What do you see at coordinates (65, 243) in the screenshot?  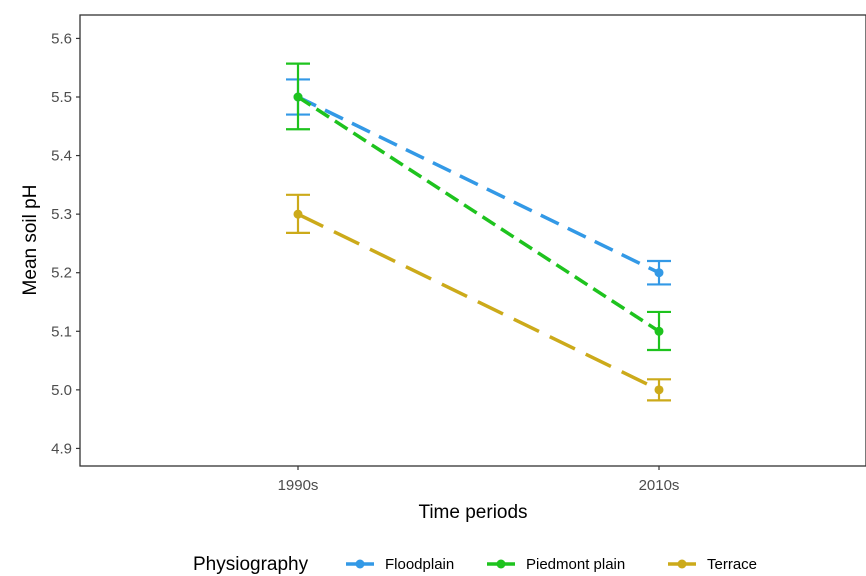 I see `y-axis: 4.9 5.0 5.1 5.2 5.3 5.4 5.5 5.6` at bounding box center [65, 243].